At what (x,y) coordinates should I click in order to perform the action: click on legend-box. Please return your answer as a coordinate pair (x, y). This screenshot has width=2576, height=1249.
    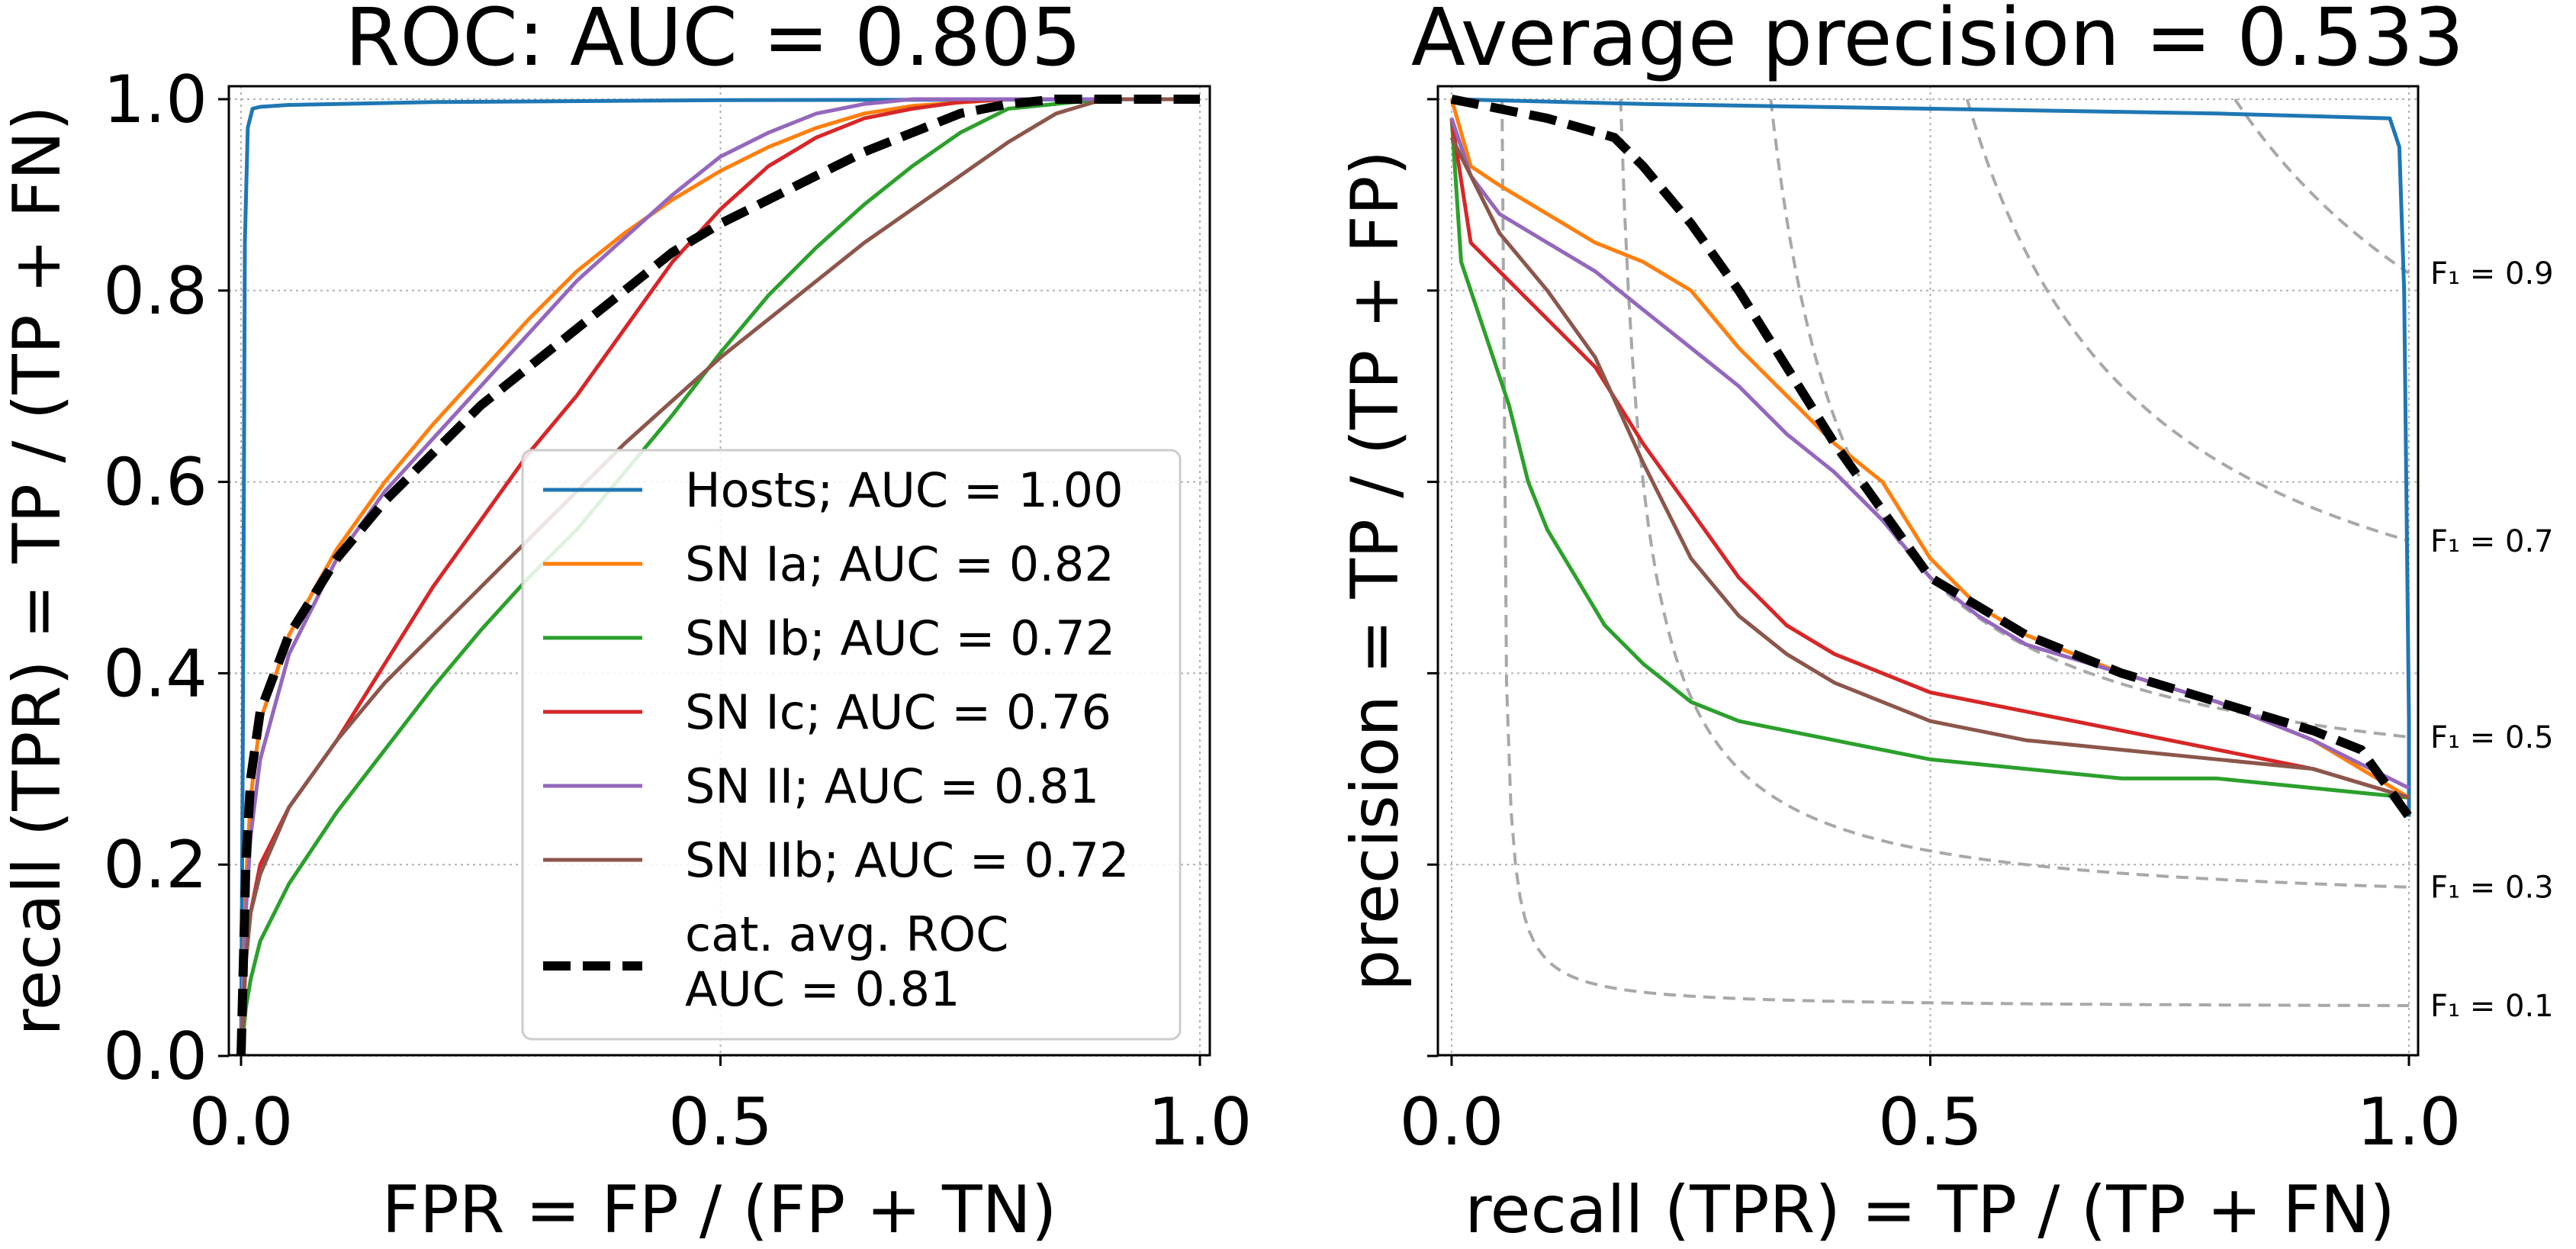
    Looking at the image, I should click on (851, 745).